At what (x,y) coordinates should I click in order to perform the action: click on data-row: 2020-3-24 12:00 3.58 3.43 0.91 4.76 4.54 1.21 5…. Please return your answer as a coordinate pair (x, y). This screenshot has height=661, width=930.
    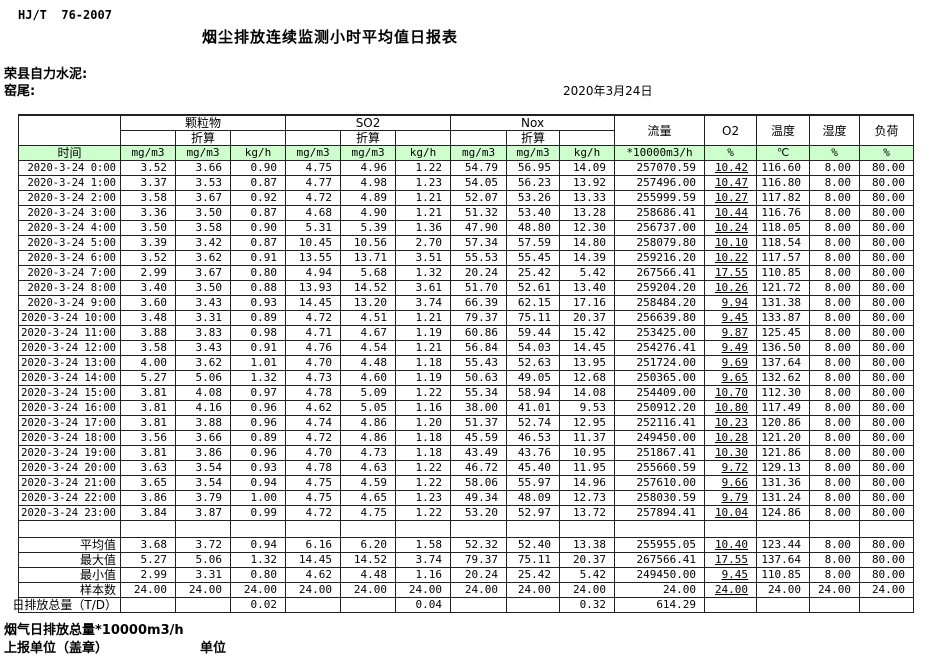
    Looking at the image, I should click on (466, 348).